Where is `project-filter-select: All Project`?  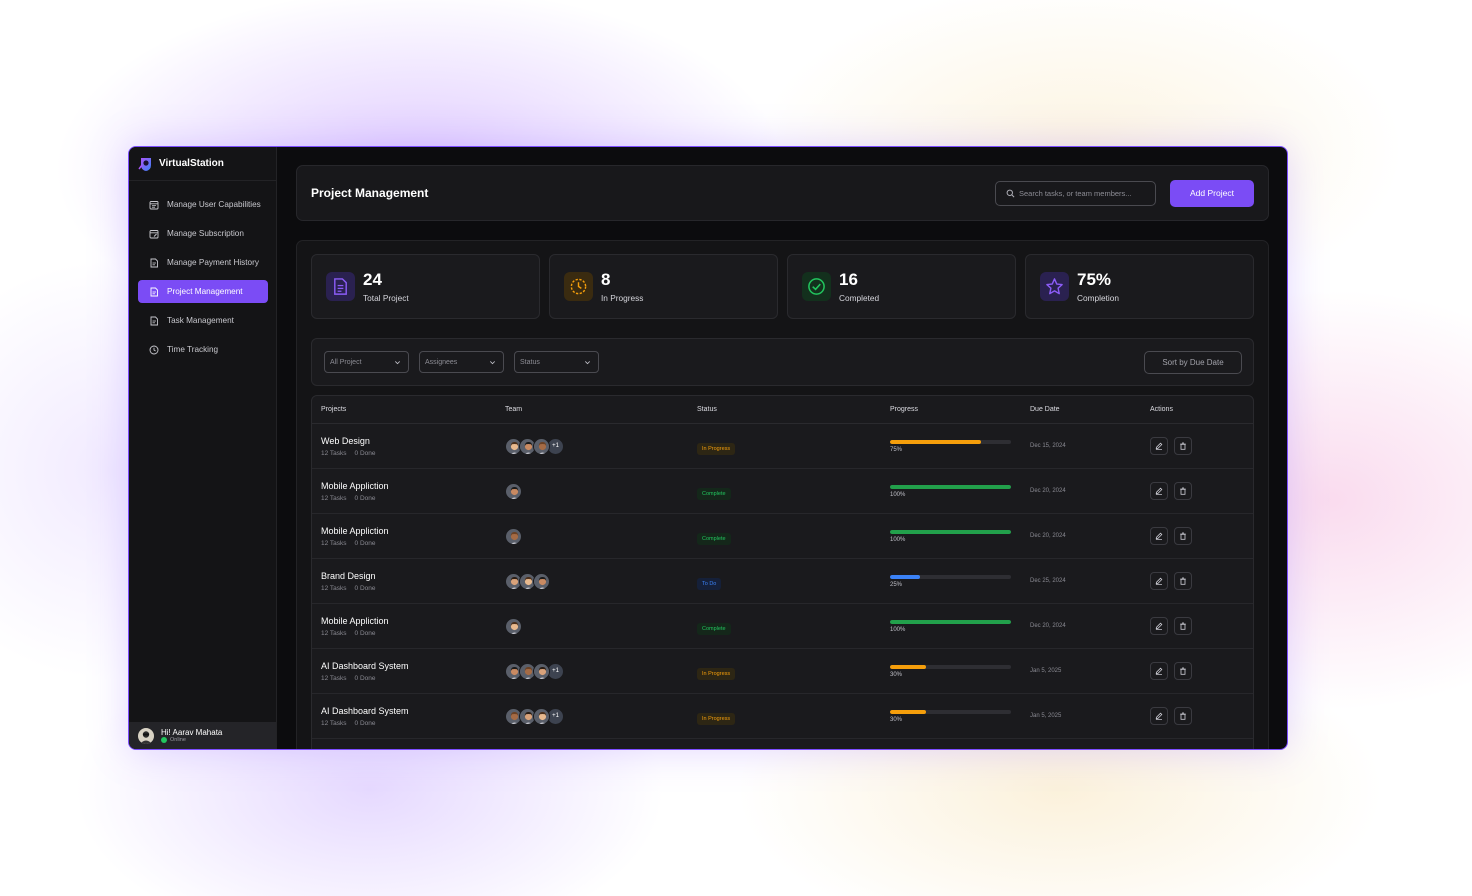
project-filter-select: All Project is located at coordinates (366, 362).